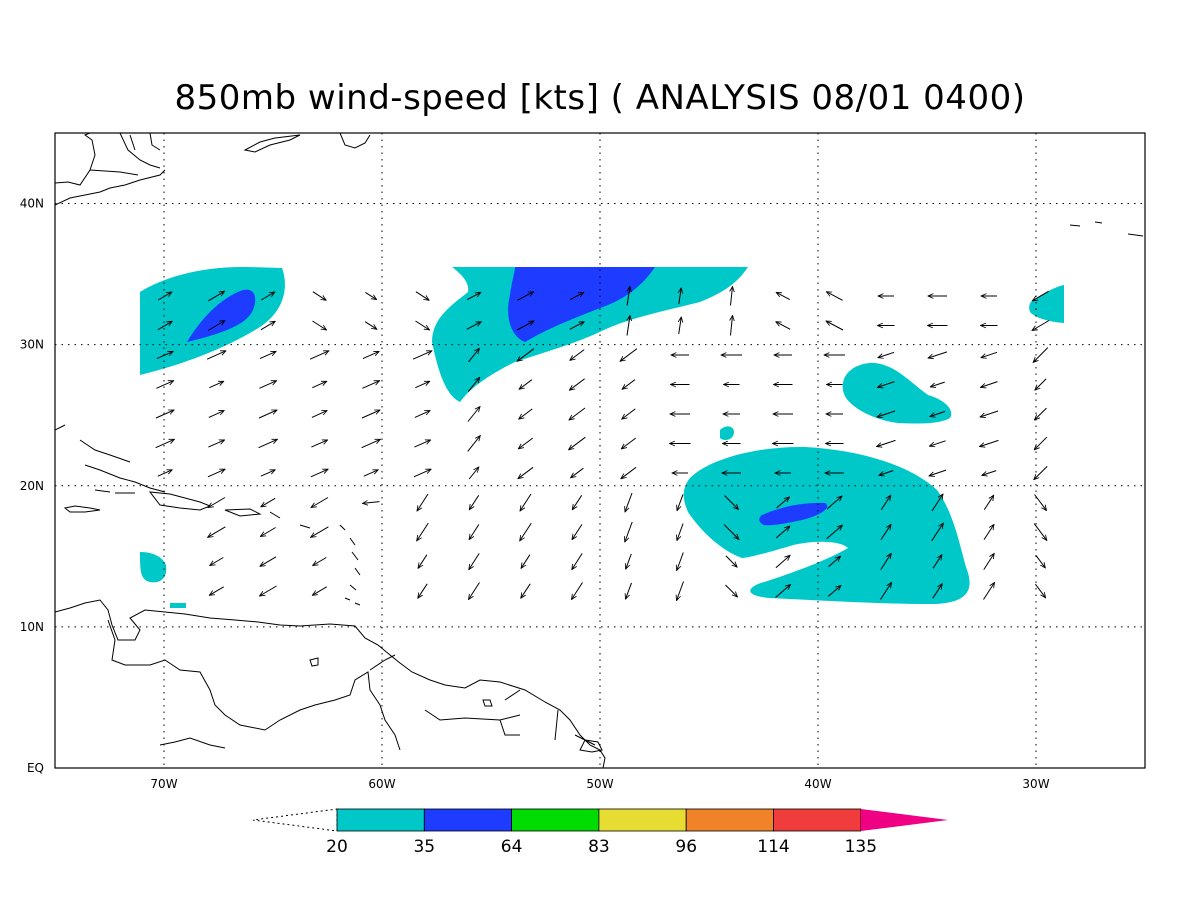  I want to click on lat-label: 20N, so click(32, 486).